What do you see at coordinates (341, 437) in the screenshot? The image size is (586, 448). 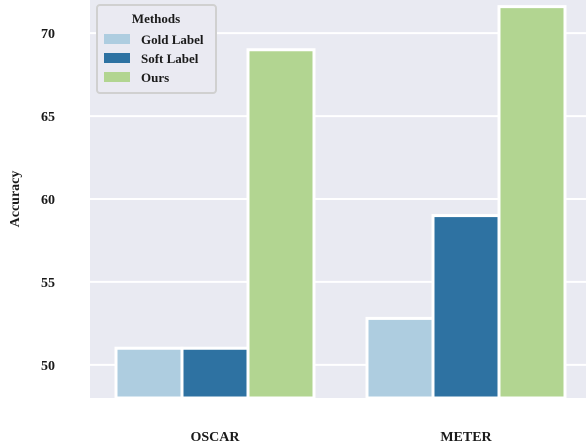 I see `x-axis-ticks: OSCAR METER` at bounding box center [341, 437].